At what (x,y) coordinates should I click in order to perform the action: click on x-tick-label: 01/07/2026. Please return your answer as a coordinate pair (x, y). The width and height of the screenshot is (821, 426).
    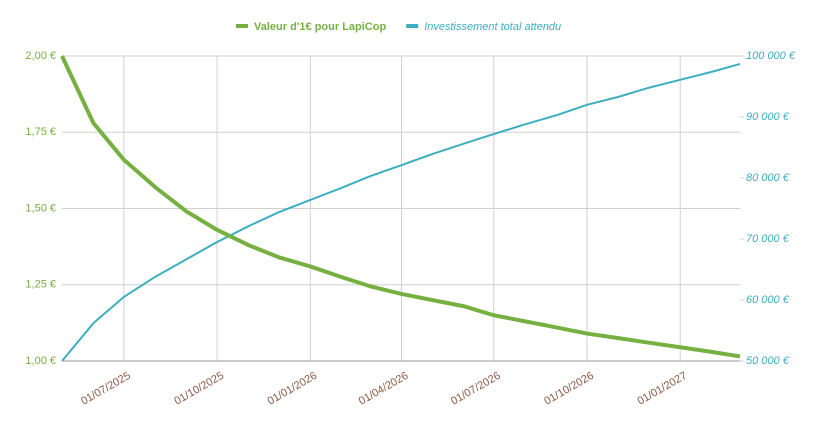
    Looking at the image, I should click on (476, 389).